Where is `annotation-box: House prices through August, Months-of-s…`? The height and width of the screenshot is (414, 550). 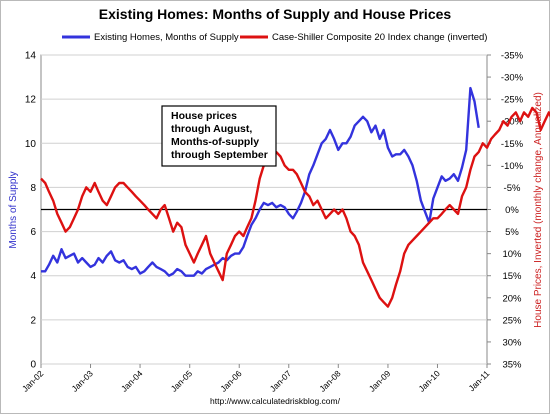 annotation-box: House prices through August, Months-of-s… is located at coordinates (219, 136).